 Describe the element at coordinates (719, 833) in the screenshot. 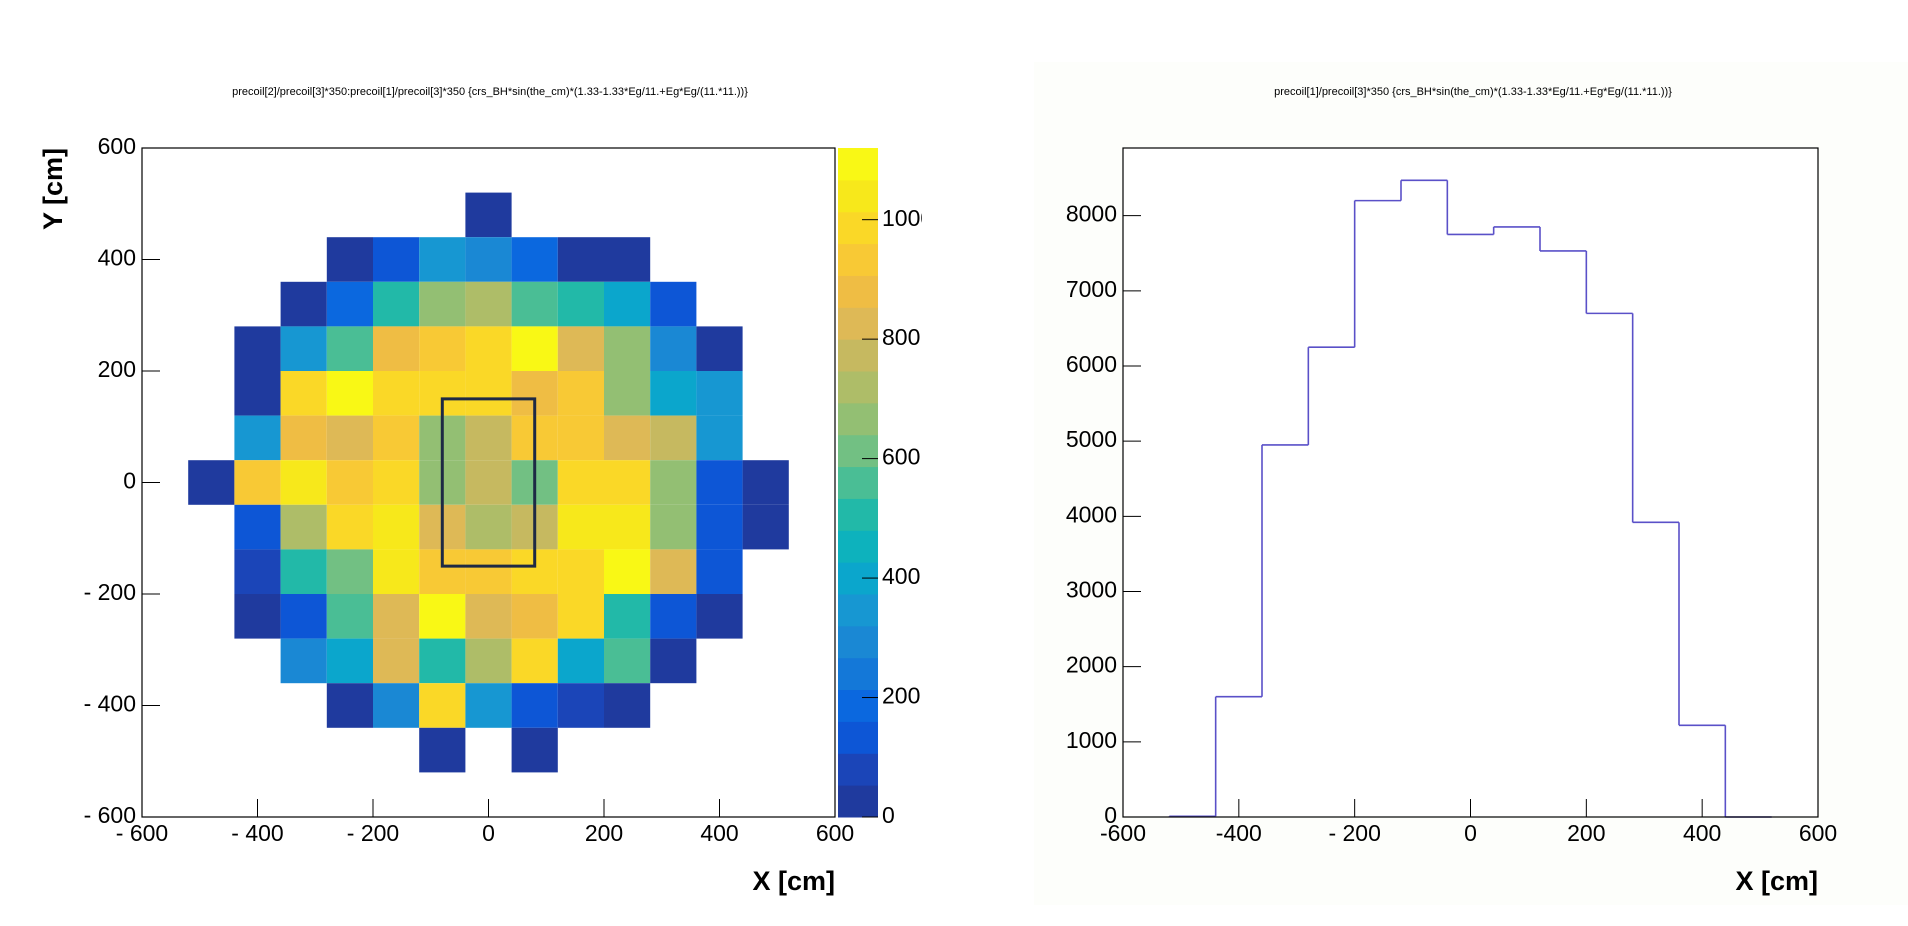

I see `x-tick-label: 400` at that location.